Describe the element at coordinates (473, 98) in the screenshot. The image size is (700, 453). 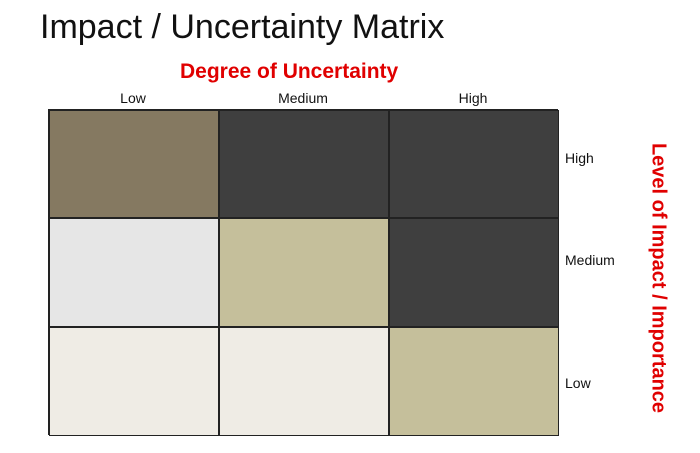
I see `column-label-high: High` at that location.